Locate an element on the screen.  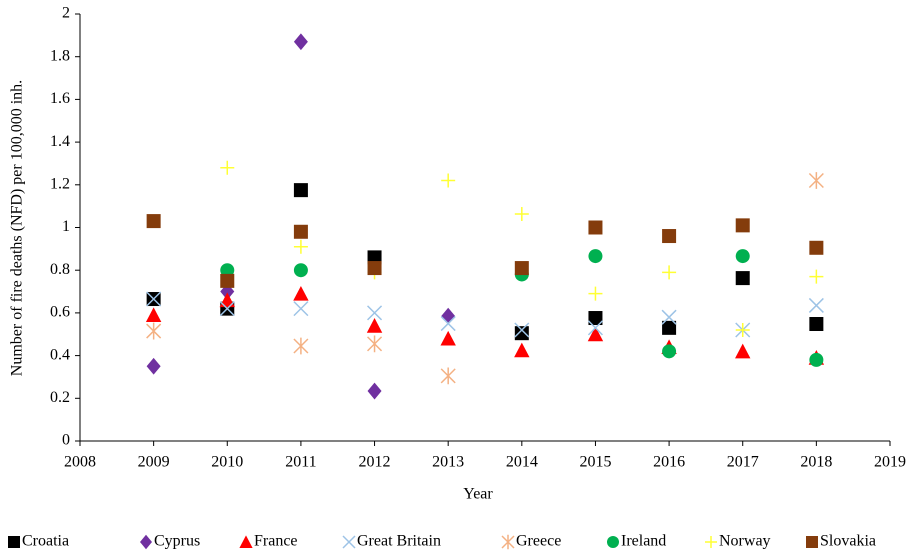
x-tick-label: 2016 is located at coordinates (669, 462).